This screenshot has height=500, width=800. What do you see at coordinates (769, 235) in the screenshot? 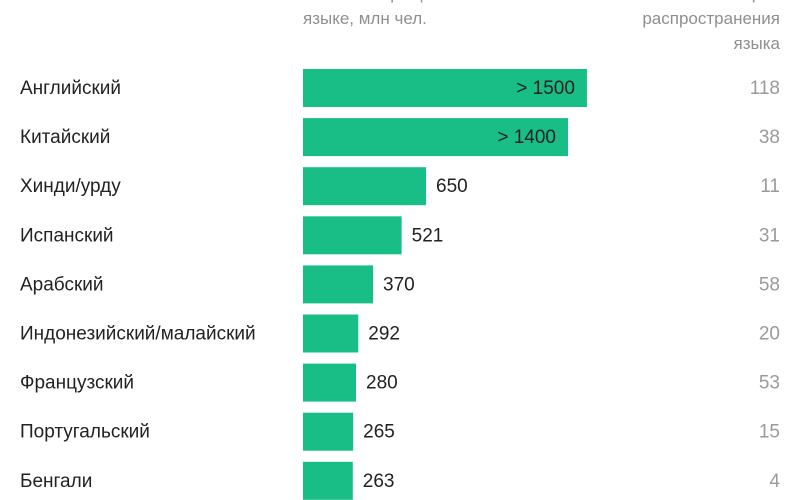
I see `country-count: 31` at bounding box center [769, 235].